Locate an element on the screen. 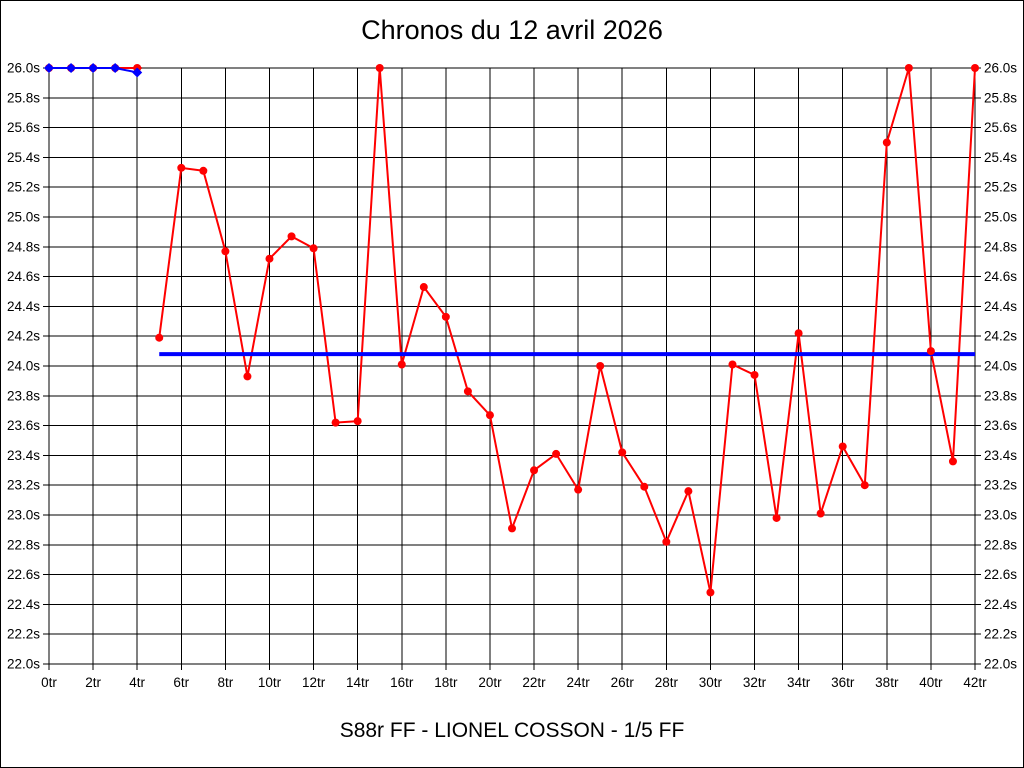 This screenshot has height=768, width=1024. x-axis-label: 2tr is located at coordinates (93, 682).